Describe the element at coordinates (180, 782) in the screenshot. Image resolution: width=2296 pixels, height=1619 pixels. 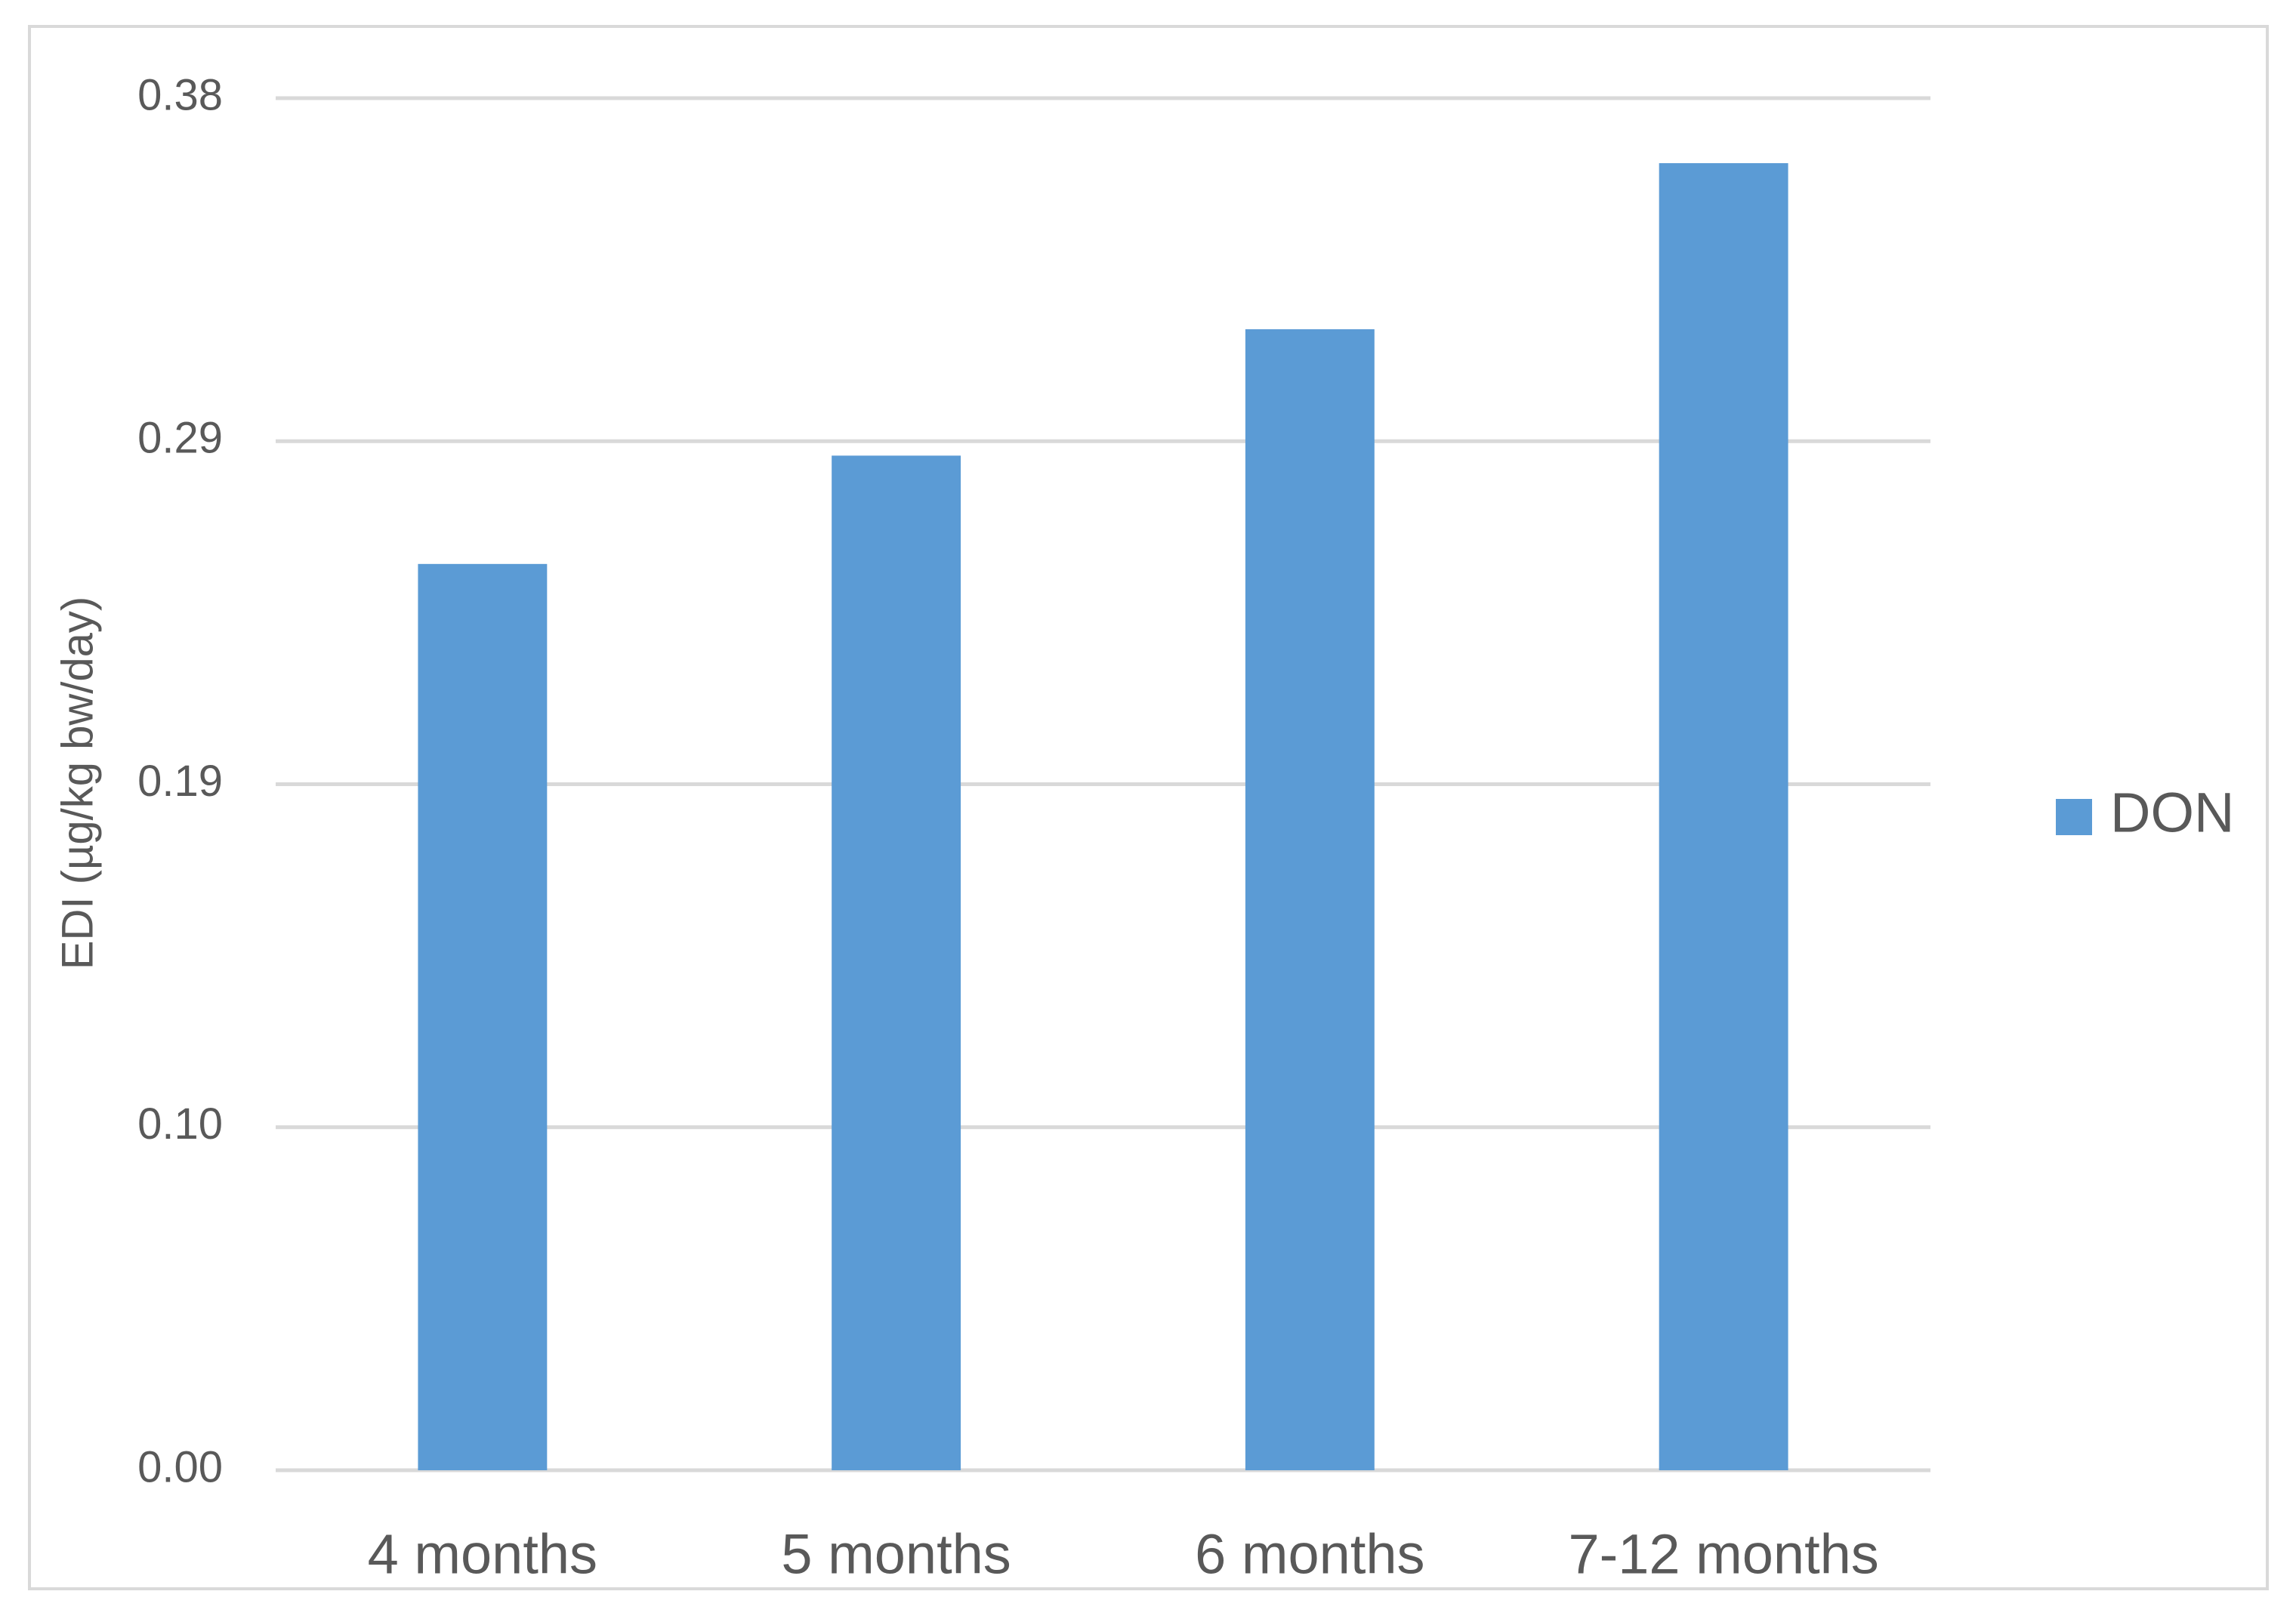
I see `y-tick-label: 0.19` at that location.